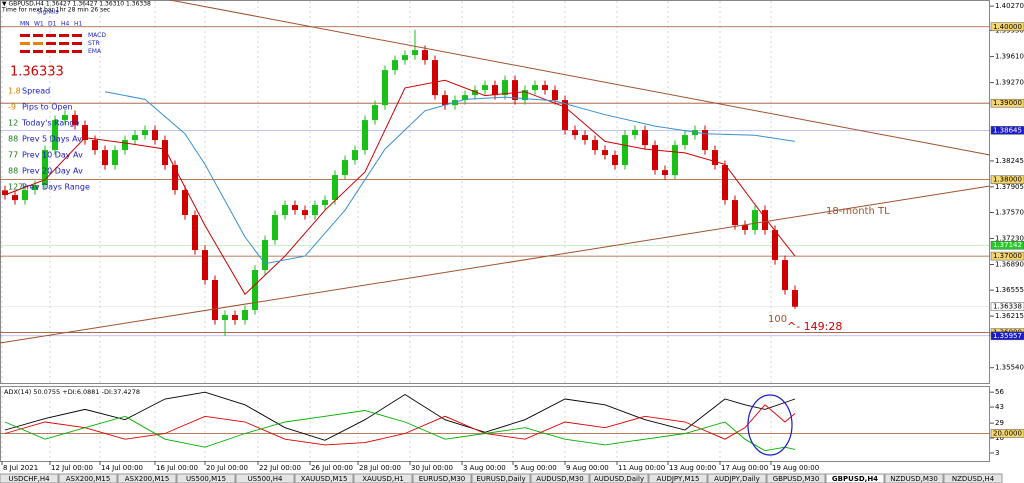 This screenshot has height=483, width=1024. I want to click on tab-label: GBPUSD,H4, so click(855, 479).